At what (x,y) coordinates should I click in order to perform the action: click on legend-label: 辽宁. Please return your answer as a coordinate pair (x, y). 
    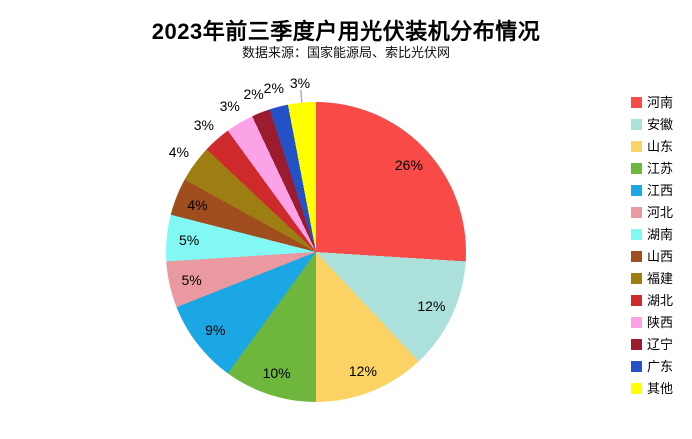
    Looking at the image, I should click on (660, 344).